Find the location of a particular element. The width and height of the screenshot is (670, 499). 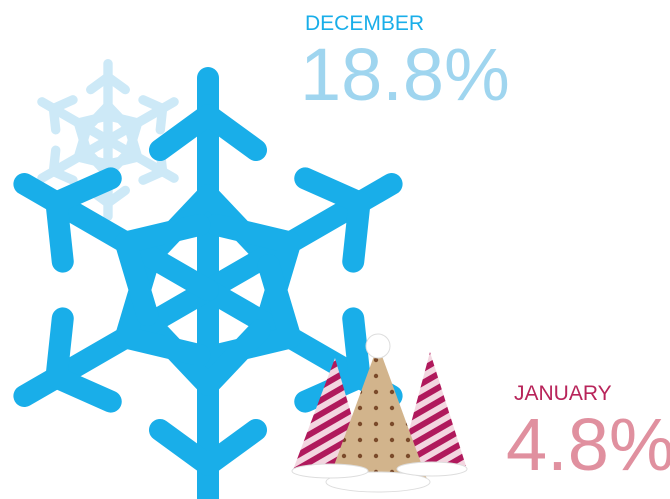

party-hats is located at coordinates (379, 413).